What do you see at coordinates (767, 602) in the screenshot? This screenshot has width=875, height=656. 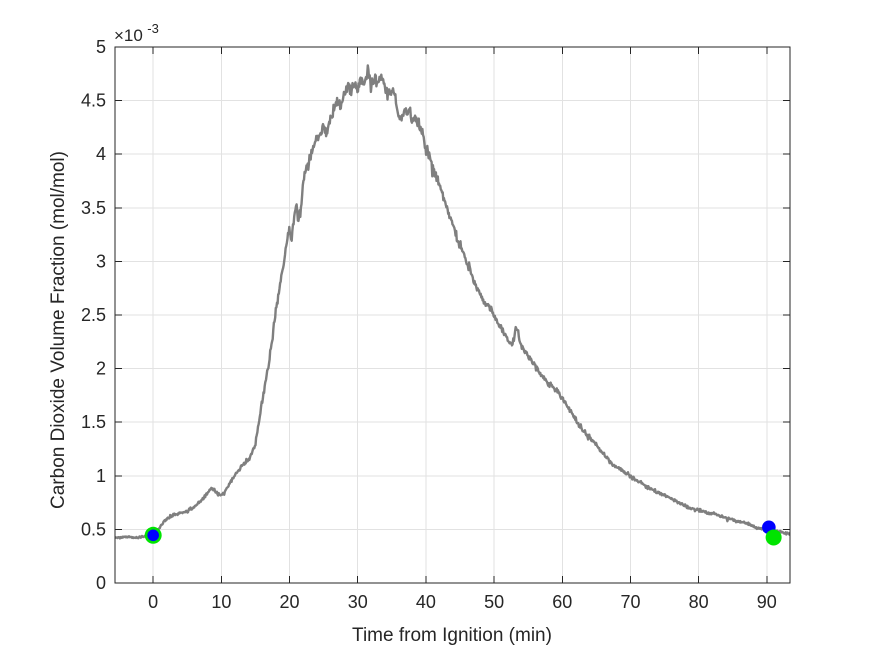 I see `x-tick-label: 90` at bounding box center [767, 602].